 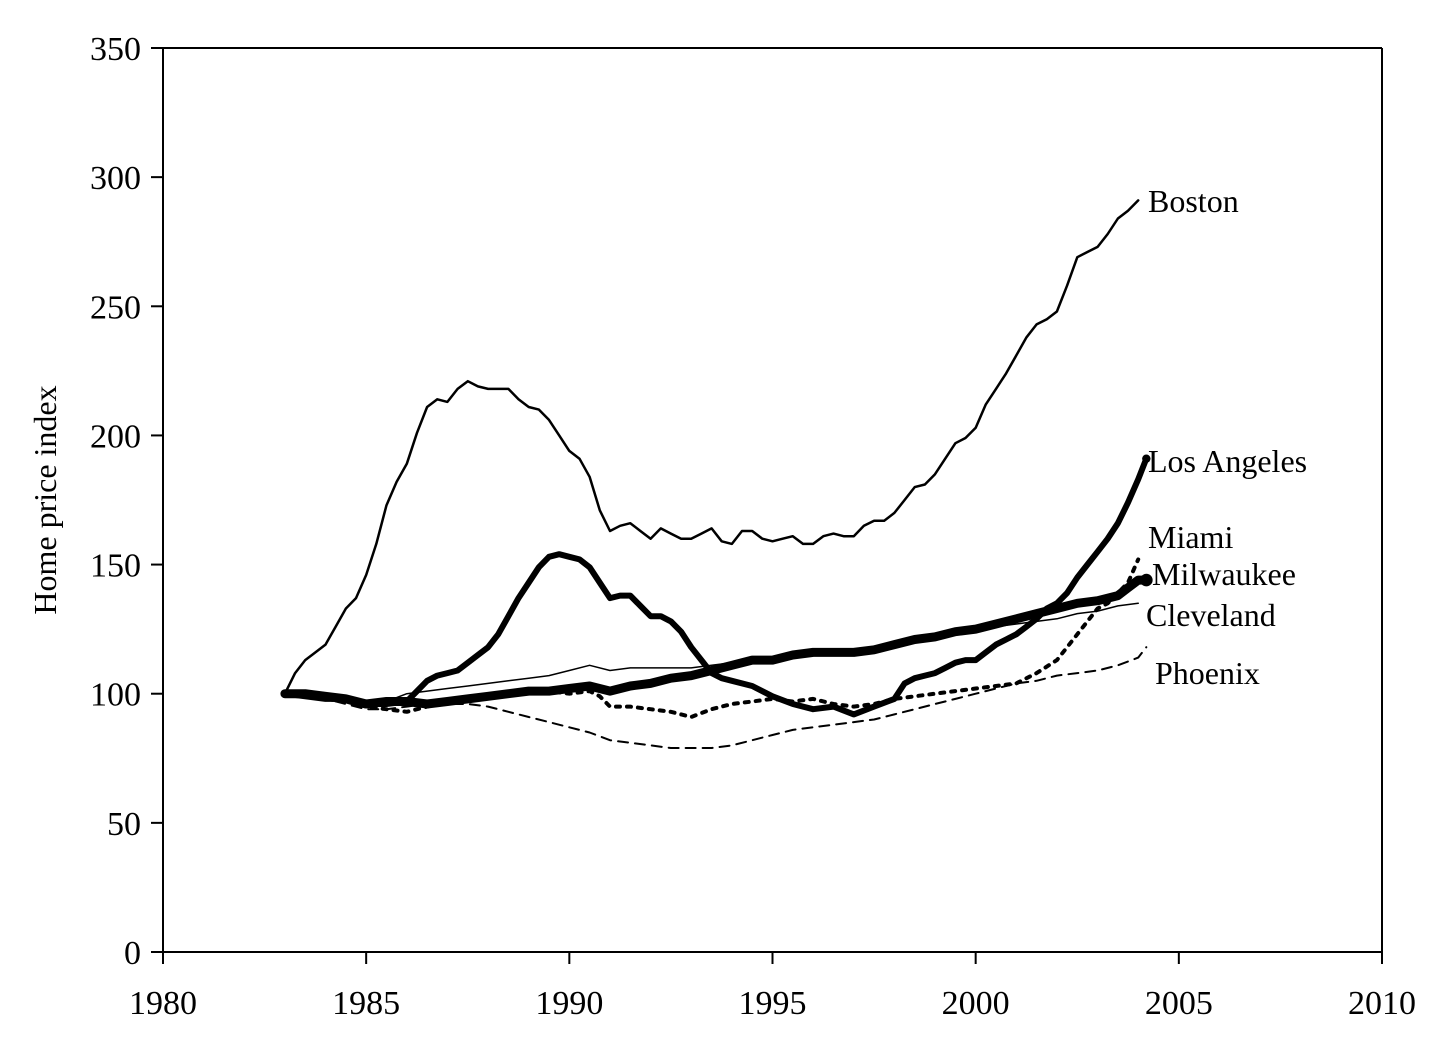 I want to click on x-axis-ticks: 1980 1985 1990 1995 2000 2005 2010, so click(x=772, y=987).